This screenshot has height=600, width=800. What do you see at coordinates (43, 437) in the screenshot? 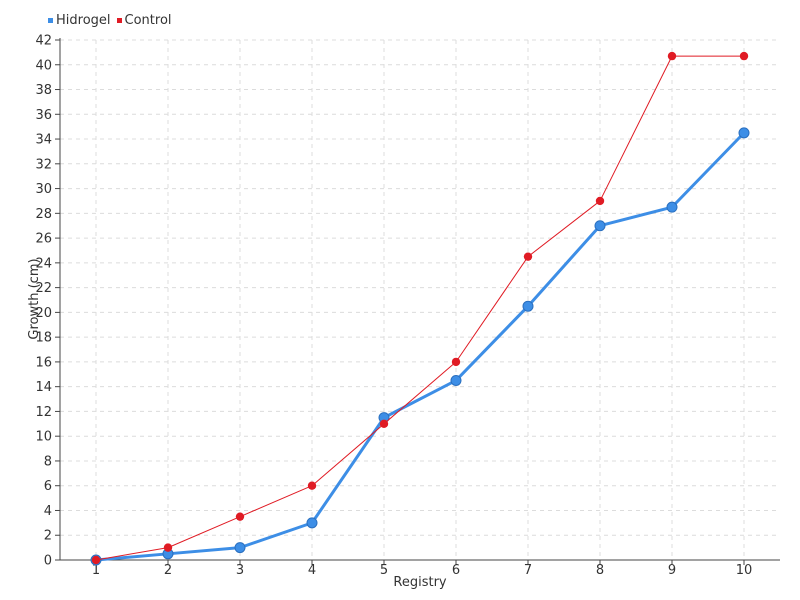
I see `y-tick-label: 10` at bounding box center [43, 437].